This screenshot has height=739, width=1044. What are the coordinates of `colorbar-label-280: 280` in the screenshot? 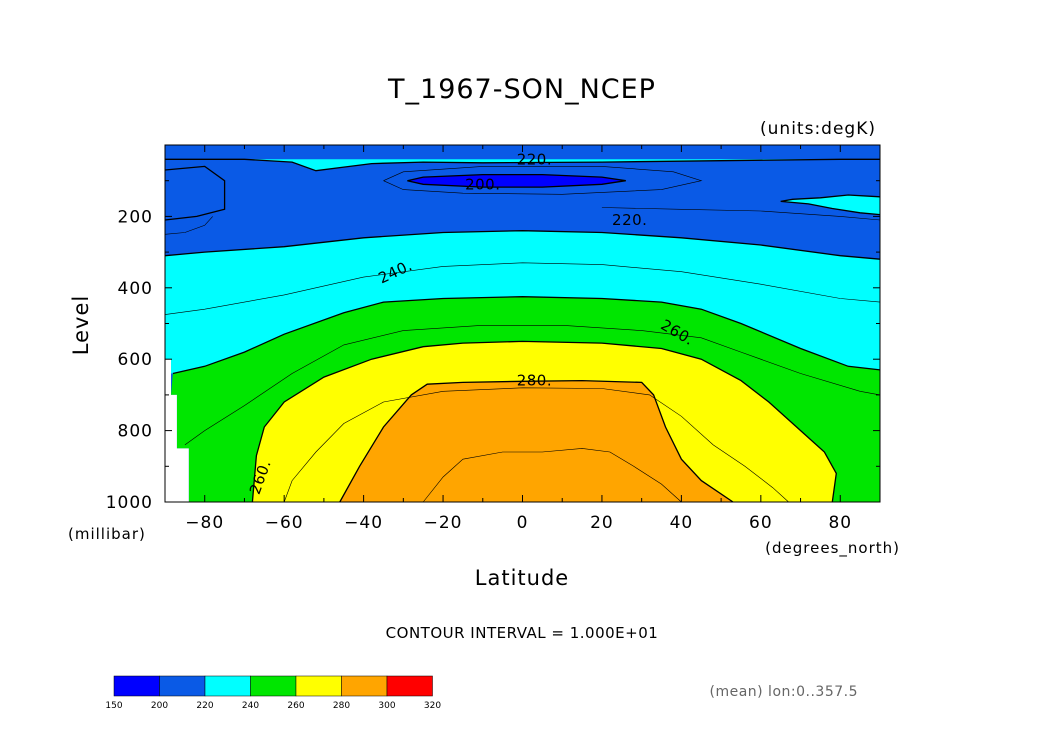 It's located at (341, 706).